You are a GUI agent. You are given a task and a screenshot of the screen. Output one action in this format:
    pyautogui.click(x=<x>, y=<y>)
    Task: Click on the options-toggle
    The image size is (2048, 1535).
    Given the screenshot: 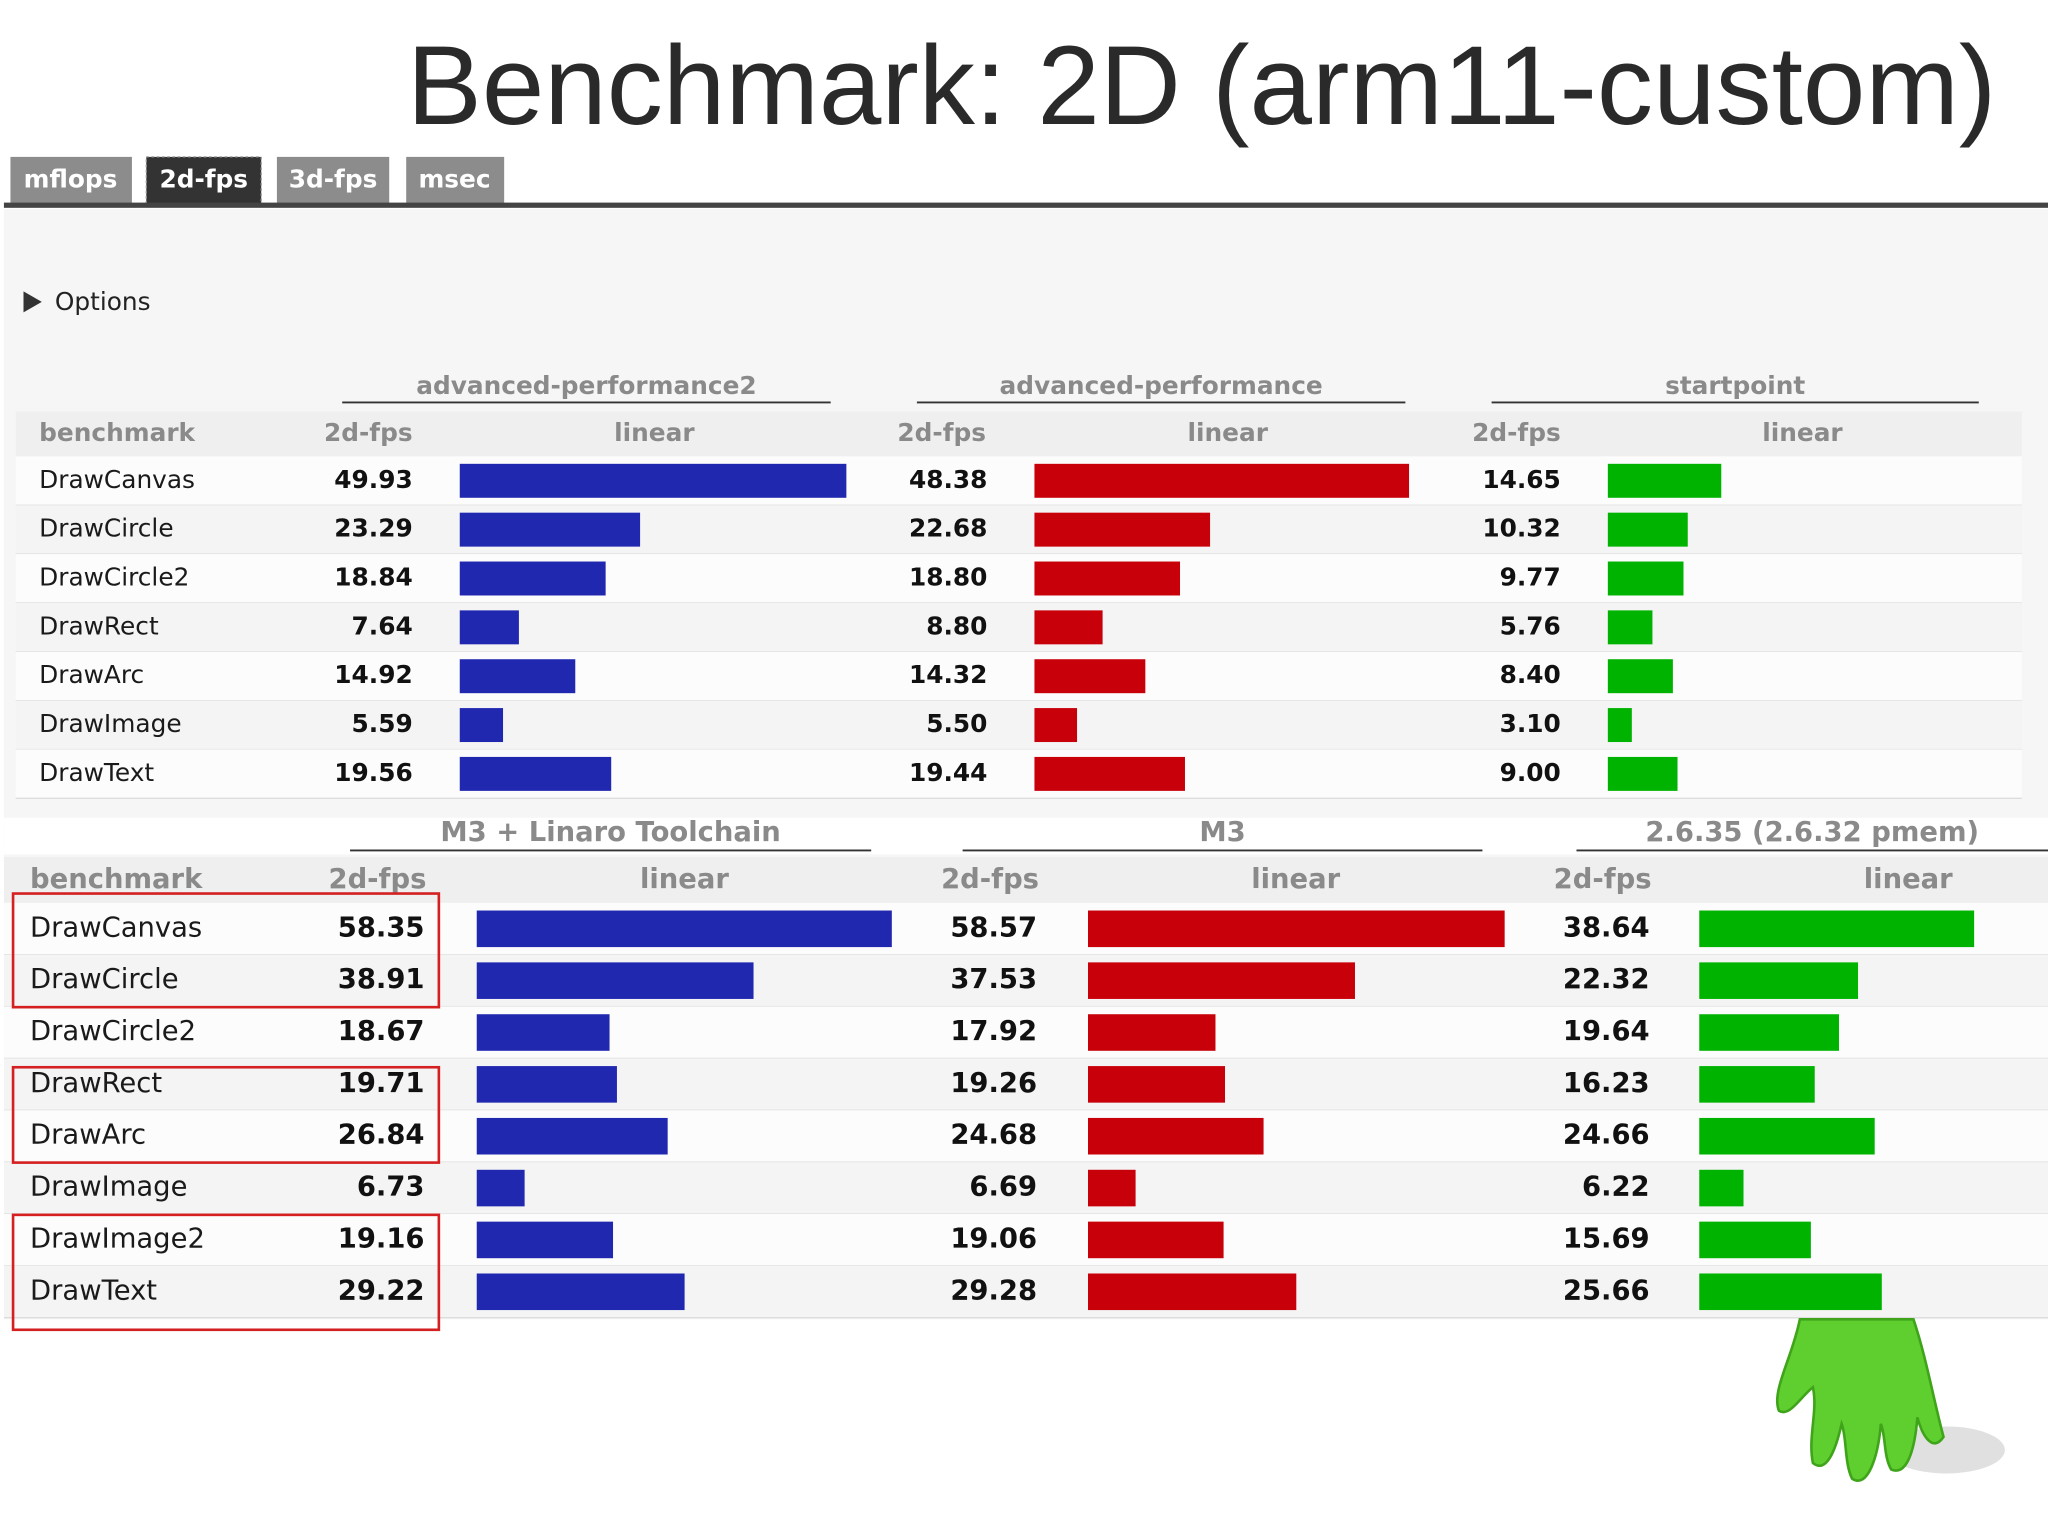 What is the action you would take?
    pyautogui.click(x=32, y=302)
    